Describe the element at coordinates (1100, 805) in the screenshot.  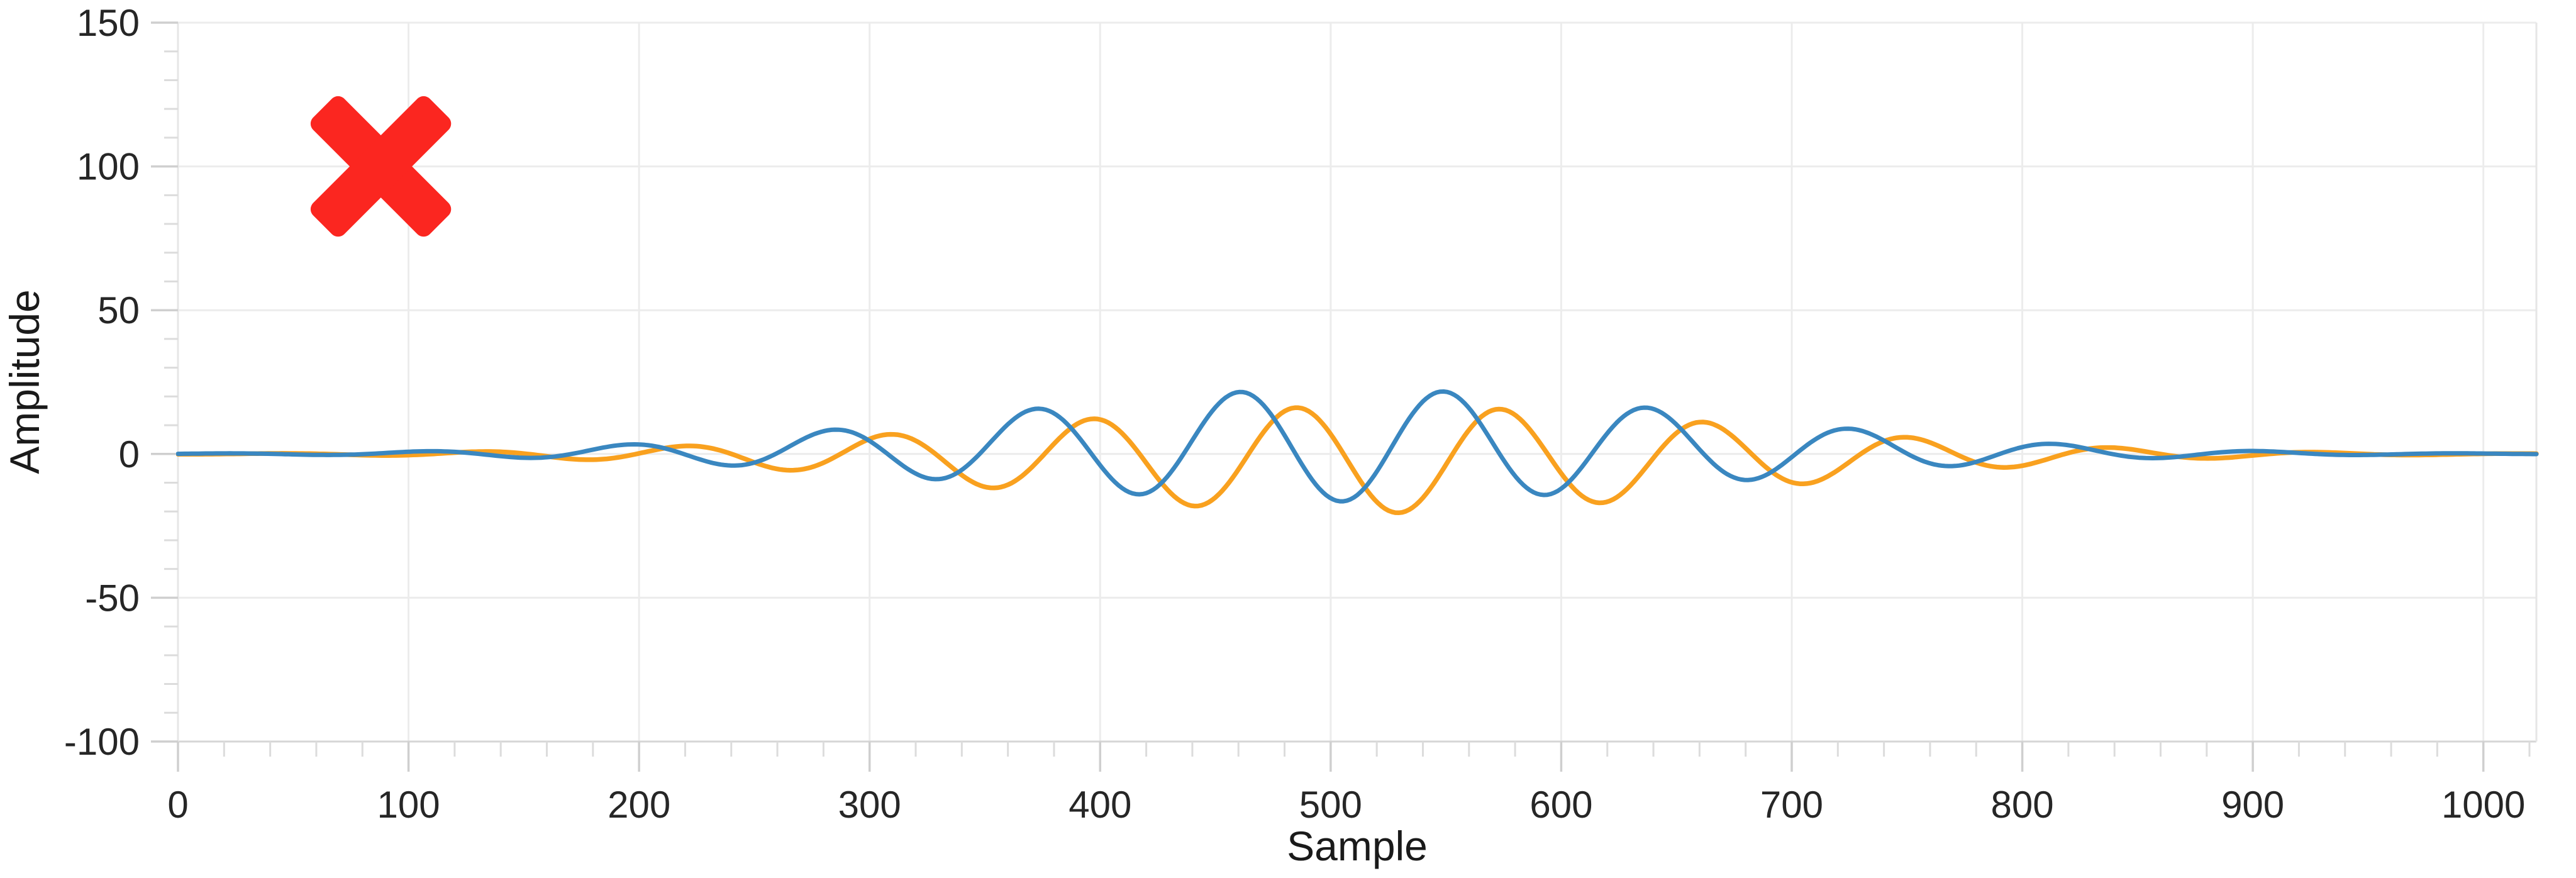
I see `x-tick-label-400: 400` at that location.